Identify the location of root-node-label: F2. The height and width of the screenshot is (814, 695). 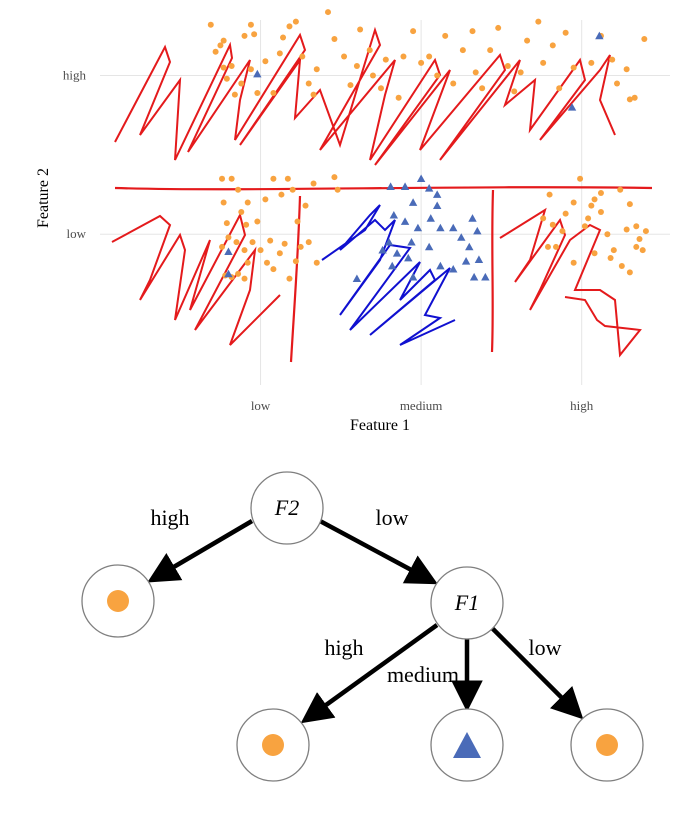
(286, 507).